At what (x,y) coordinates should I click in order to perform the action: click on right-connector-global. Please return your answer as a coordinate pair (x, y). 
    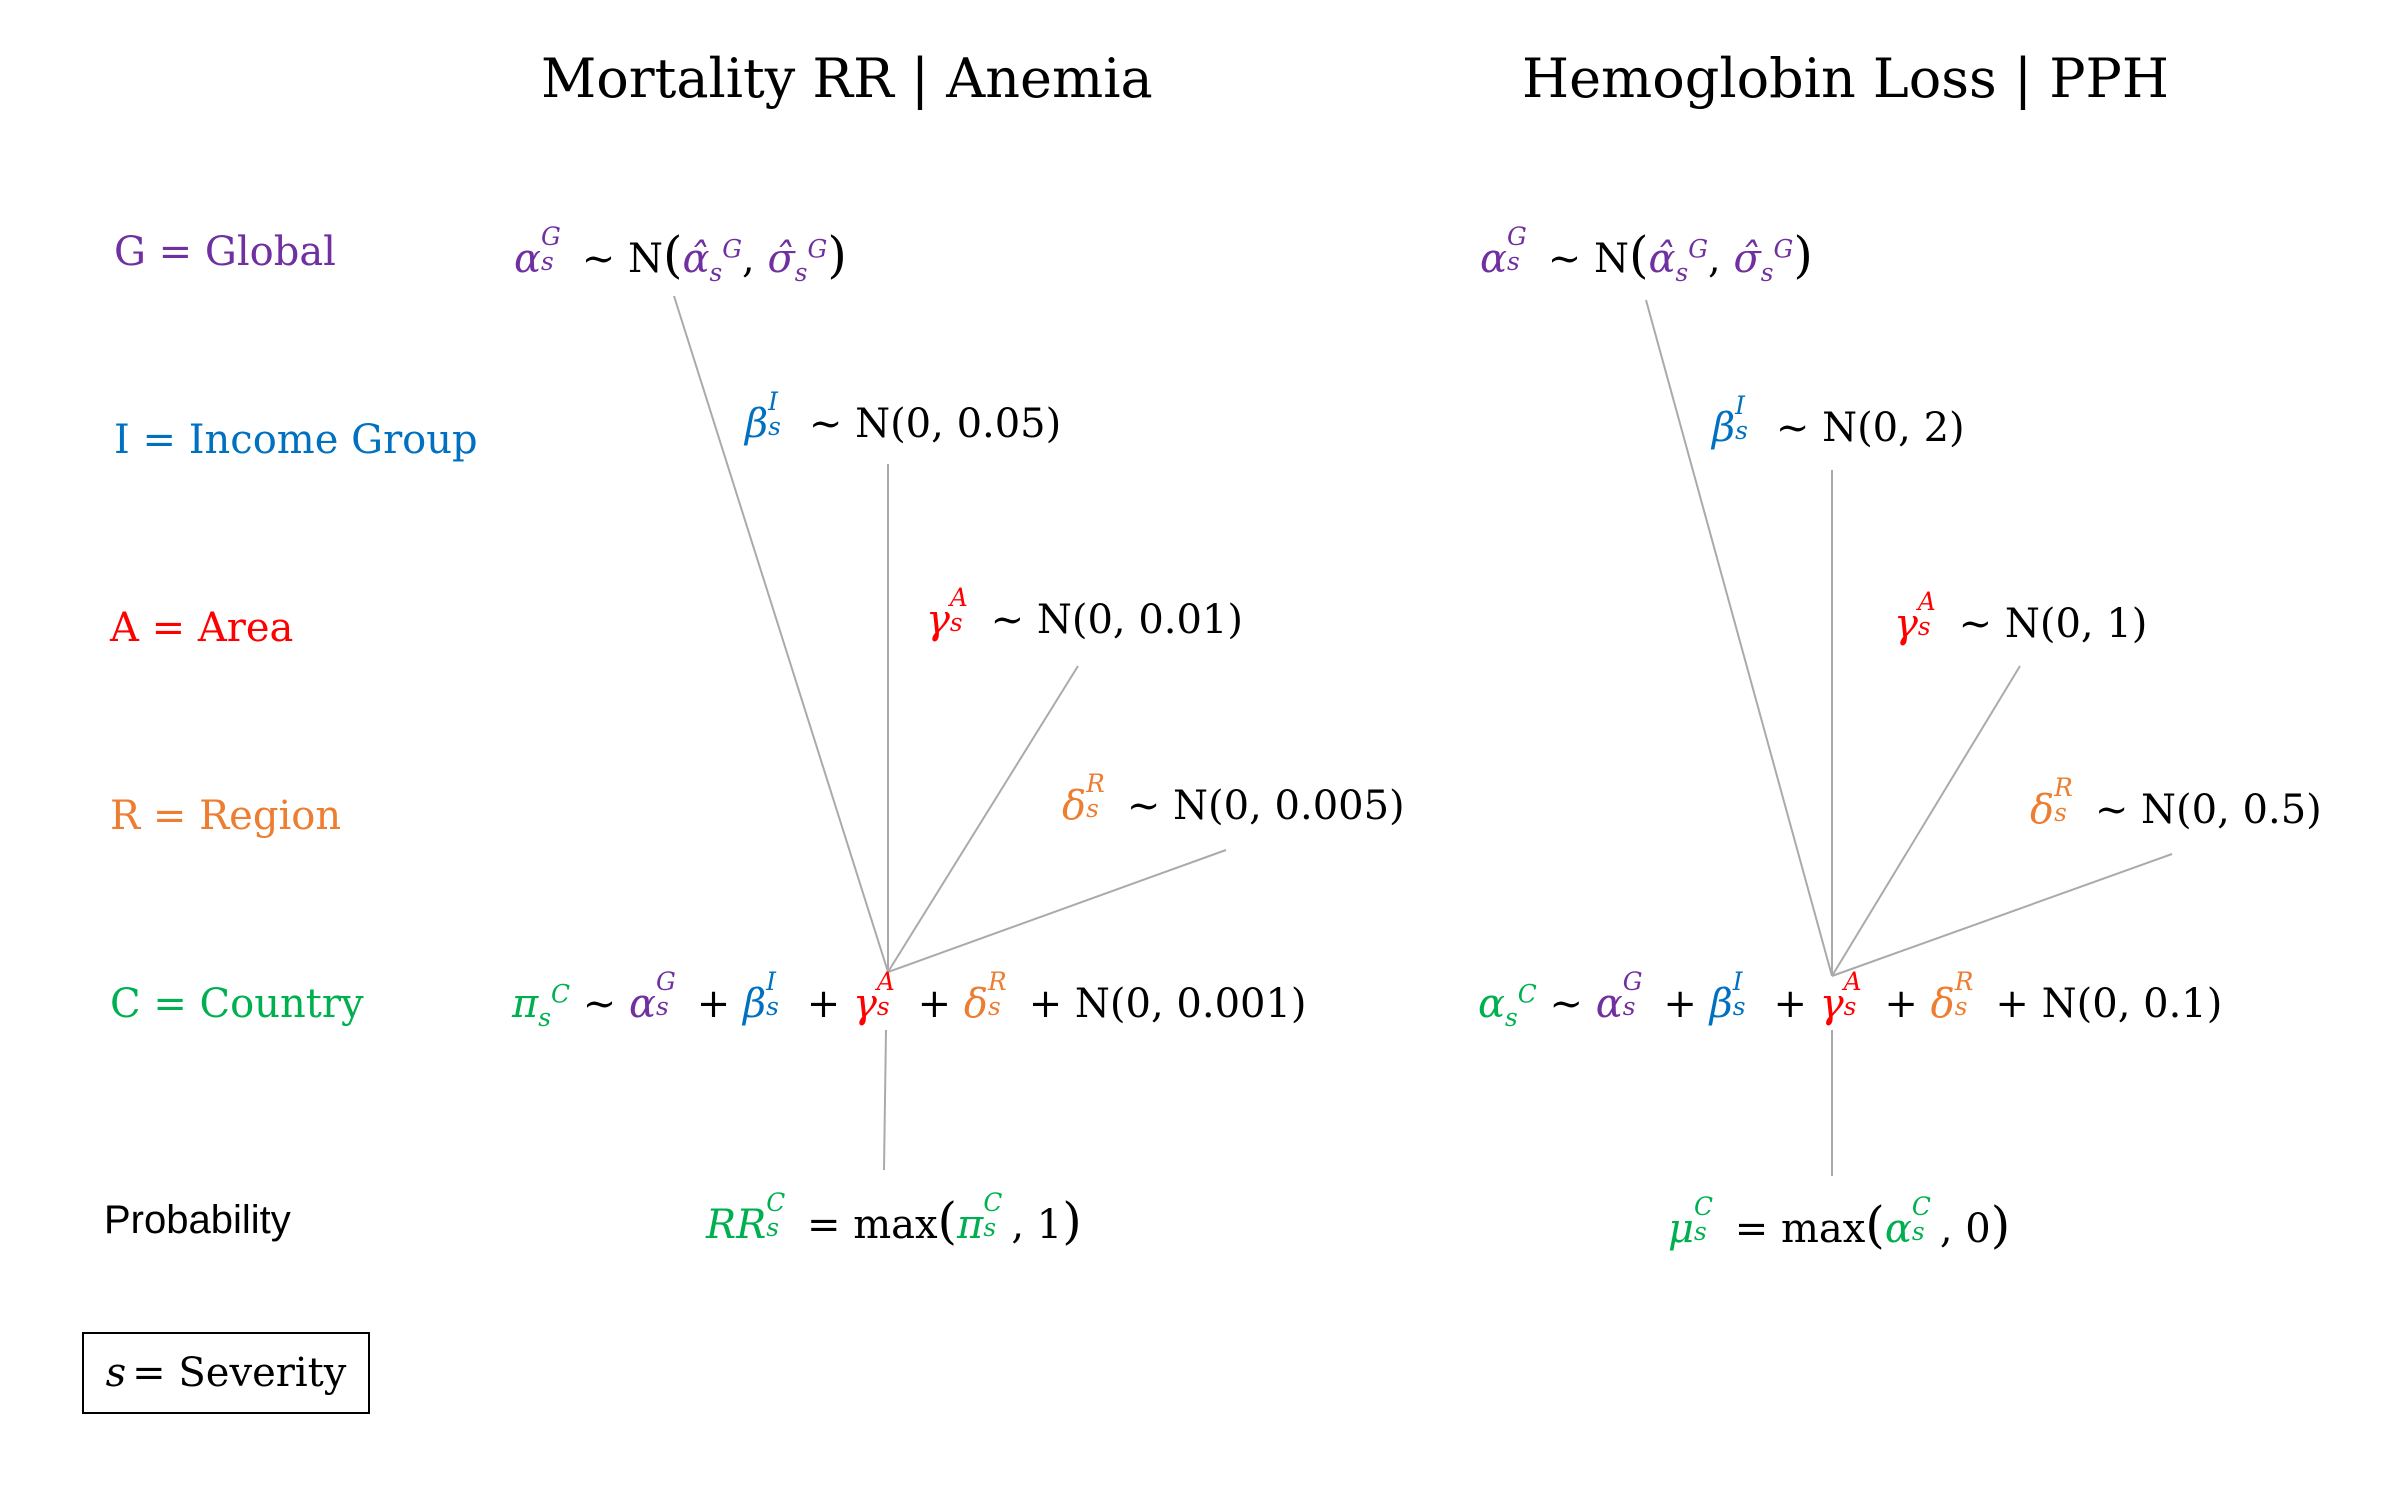
    Looking at the image, I should click on (1739, 638).